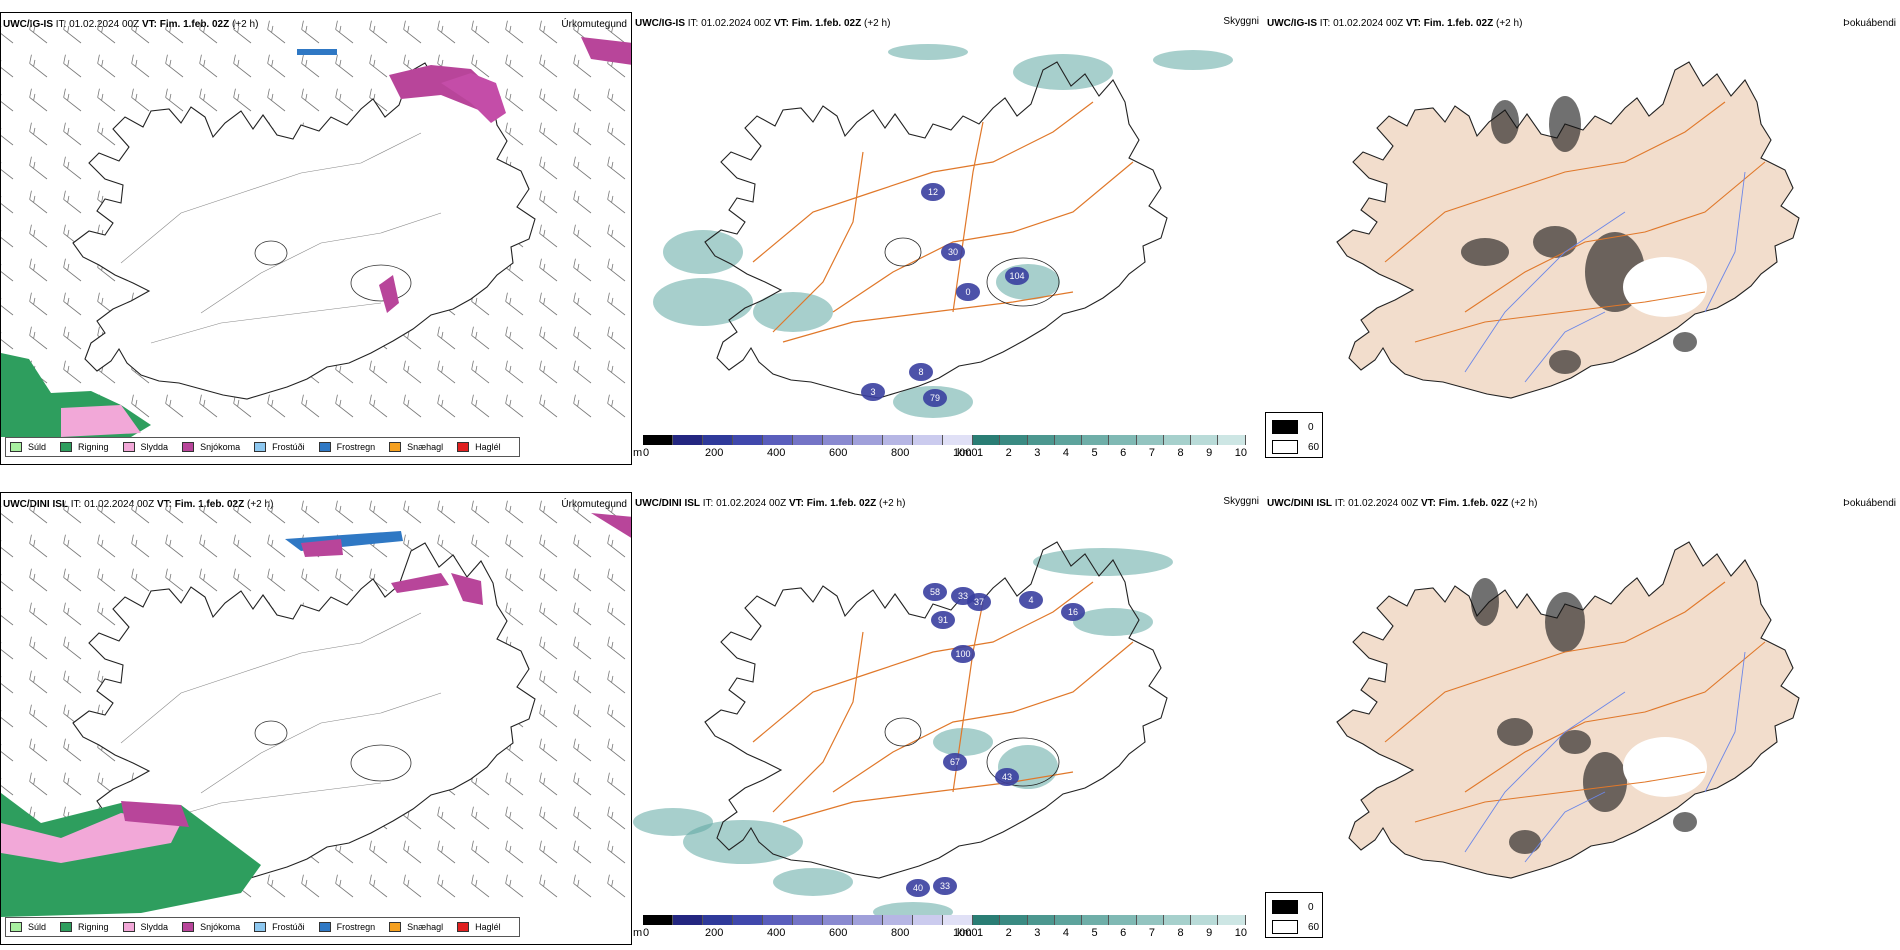 This screenshot has height=950, width=1900. Describe the element at coordinates (1073, 612) in the screenshot. I see `cloud-base-label: 16` at that location.